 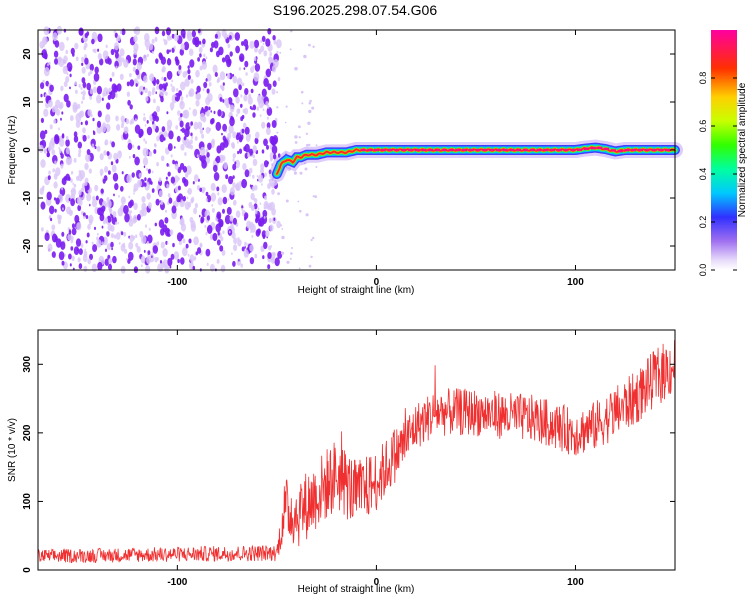 What do you see at coordinates (377, 582) in the screenshot?
I see `x-tick-label: 0` at bounding box center [377, 582].